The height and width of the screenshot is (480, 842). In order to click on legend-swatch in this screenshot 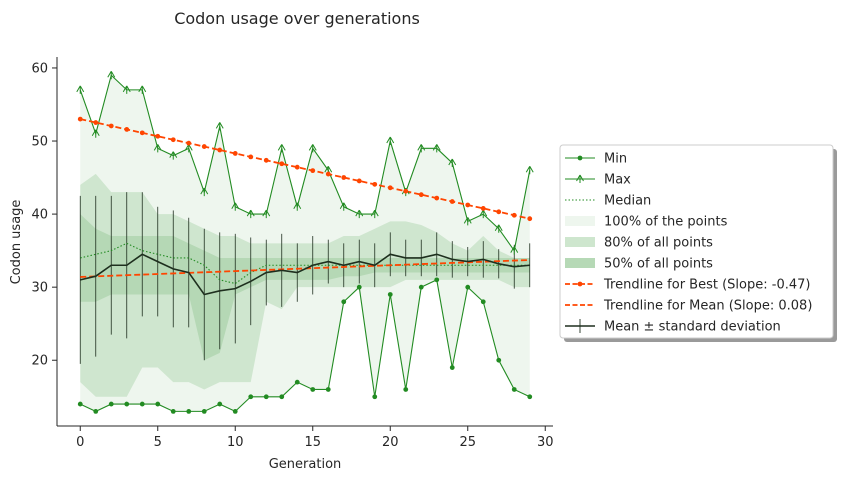, I will do `click(580, 242)`.